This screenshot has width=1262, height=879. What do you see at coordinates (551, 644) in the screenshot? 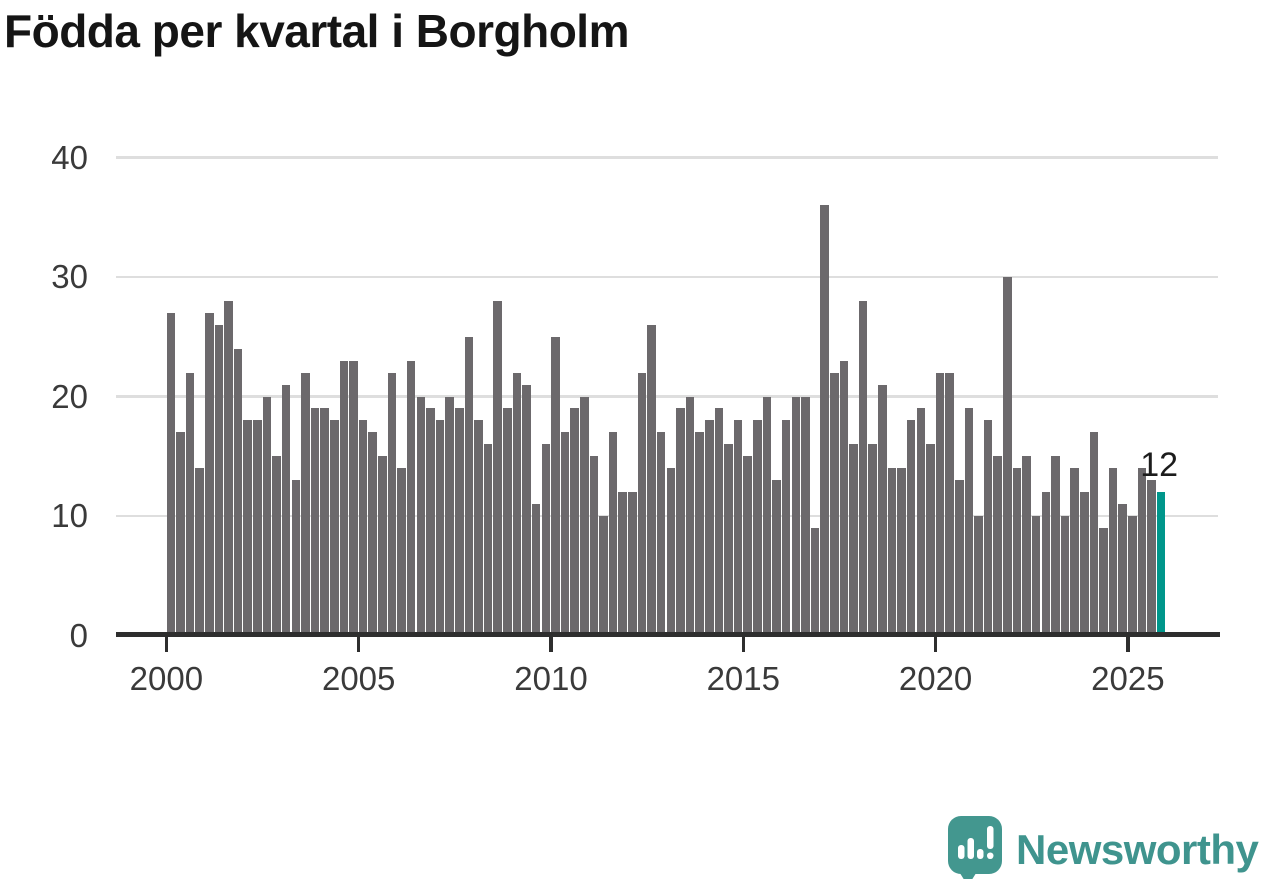
I see `x-tick-2010` at bounding box center [551, 644].